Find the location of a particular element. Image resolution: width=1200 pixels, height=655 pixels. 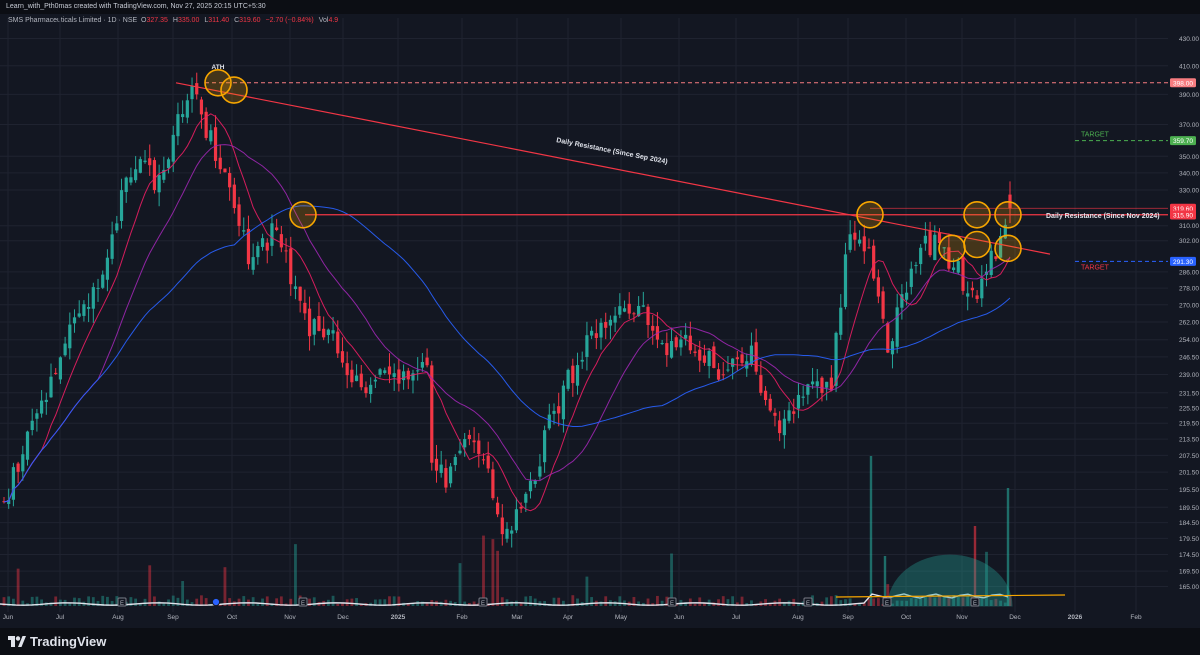

price-tick-label: 278.00 is located at coordinates (1189, 289).